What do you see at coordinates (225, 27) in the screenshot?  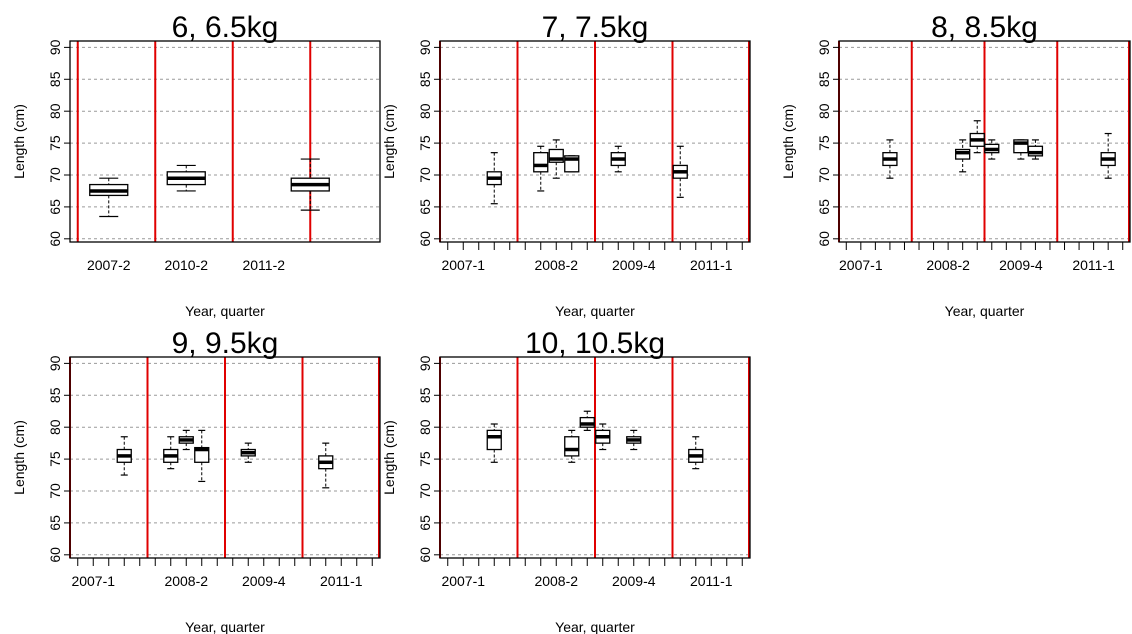 I see `chart-title: 6, 6.5kg` at bounding box center [225, 27].